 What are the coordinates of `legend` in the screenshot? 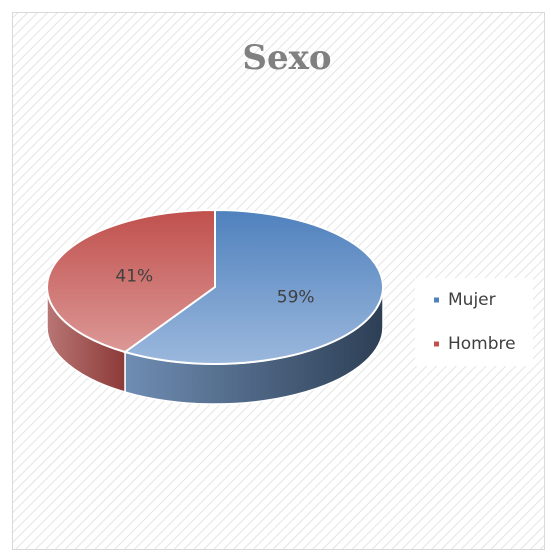 It's located at (474, 322).